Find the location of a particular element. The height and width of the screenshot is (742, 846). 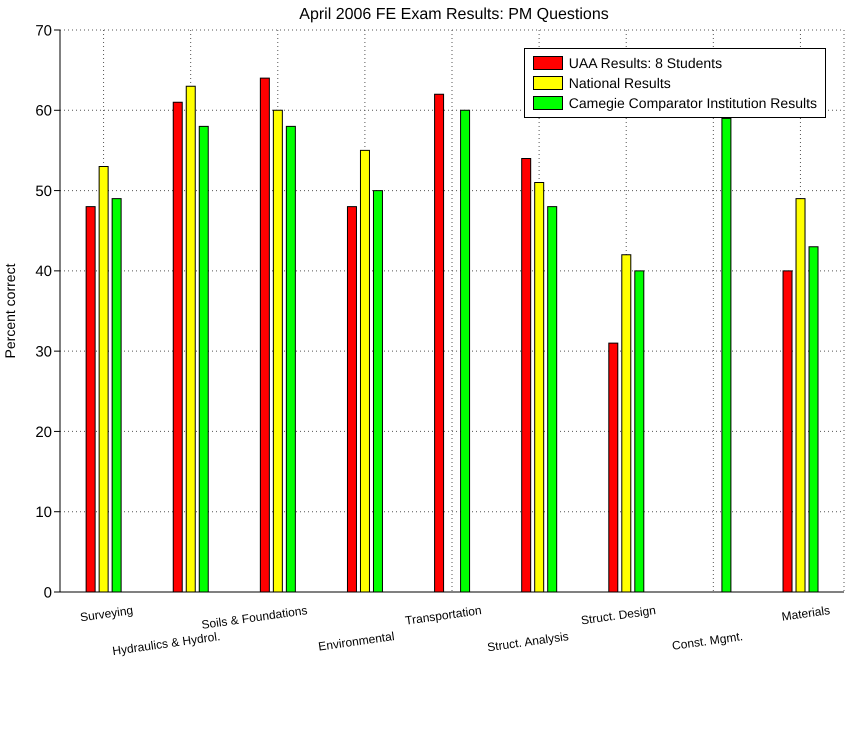

chart-title: April 2006 FE Exam Results: PM Questions is located at coordinates (454, 15).